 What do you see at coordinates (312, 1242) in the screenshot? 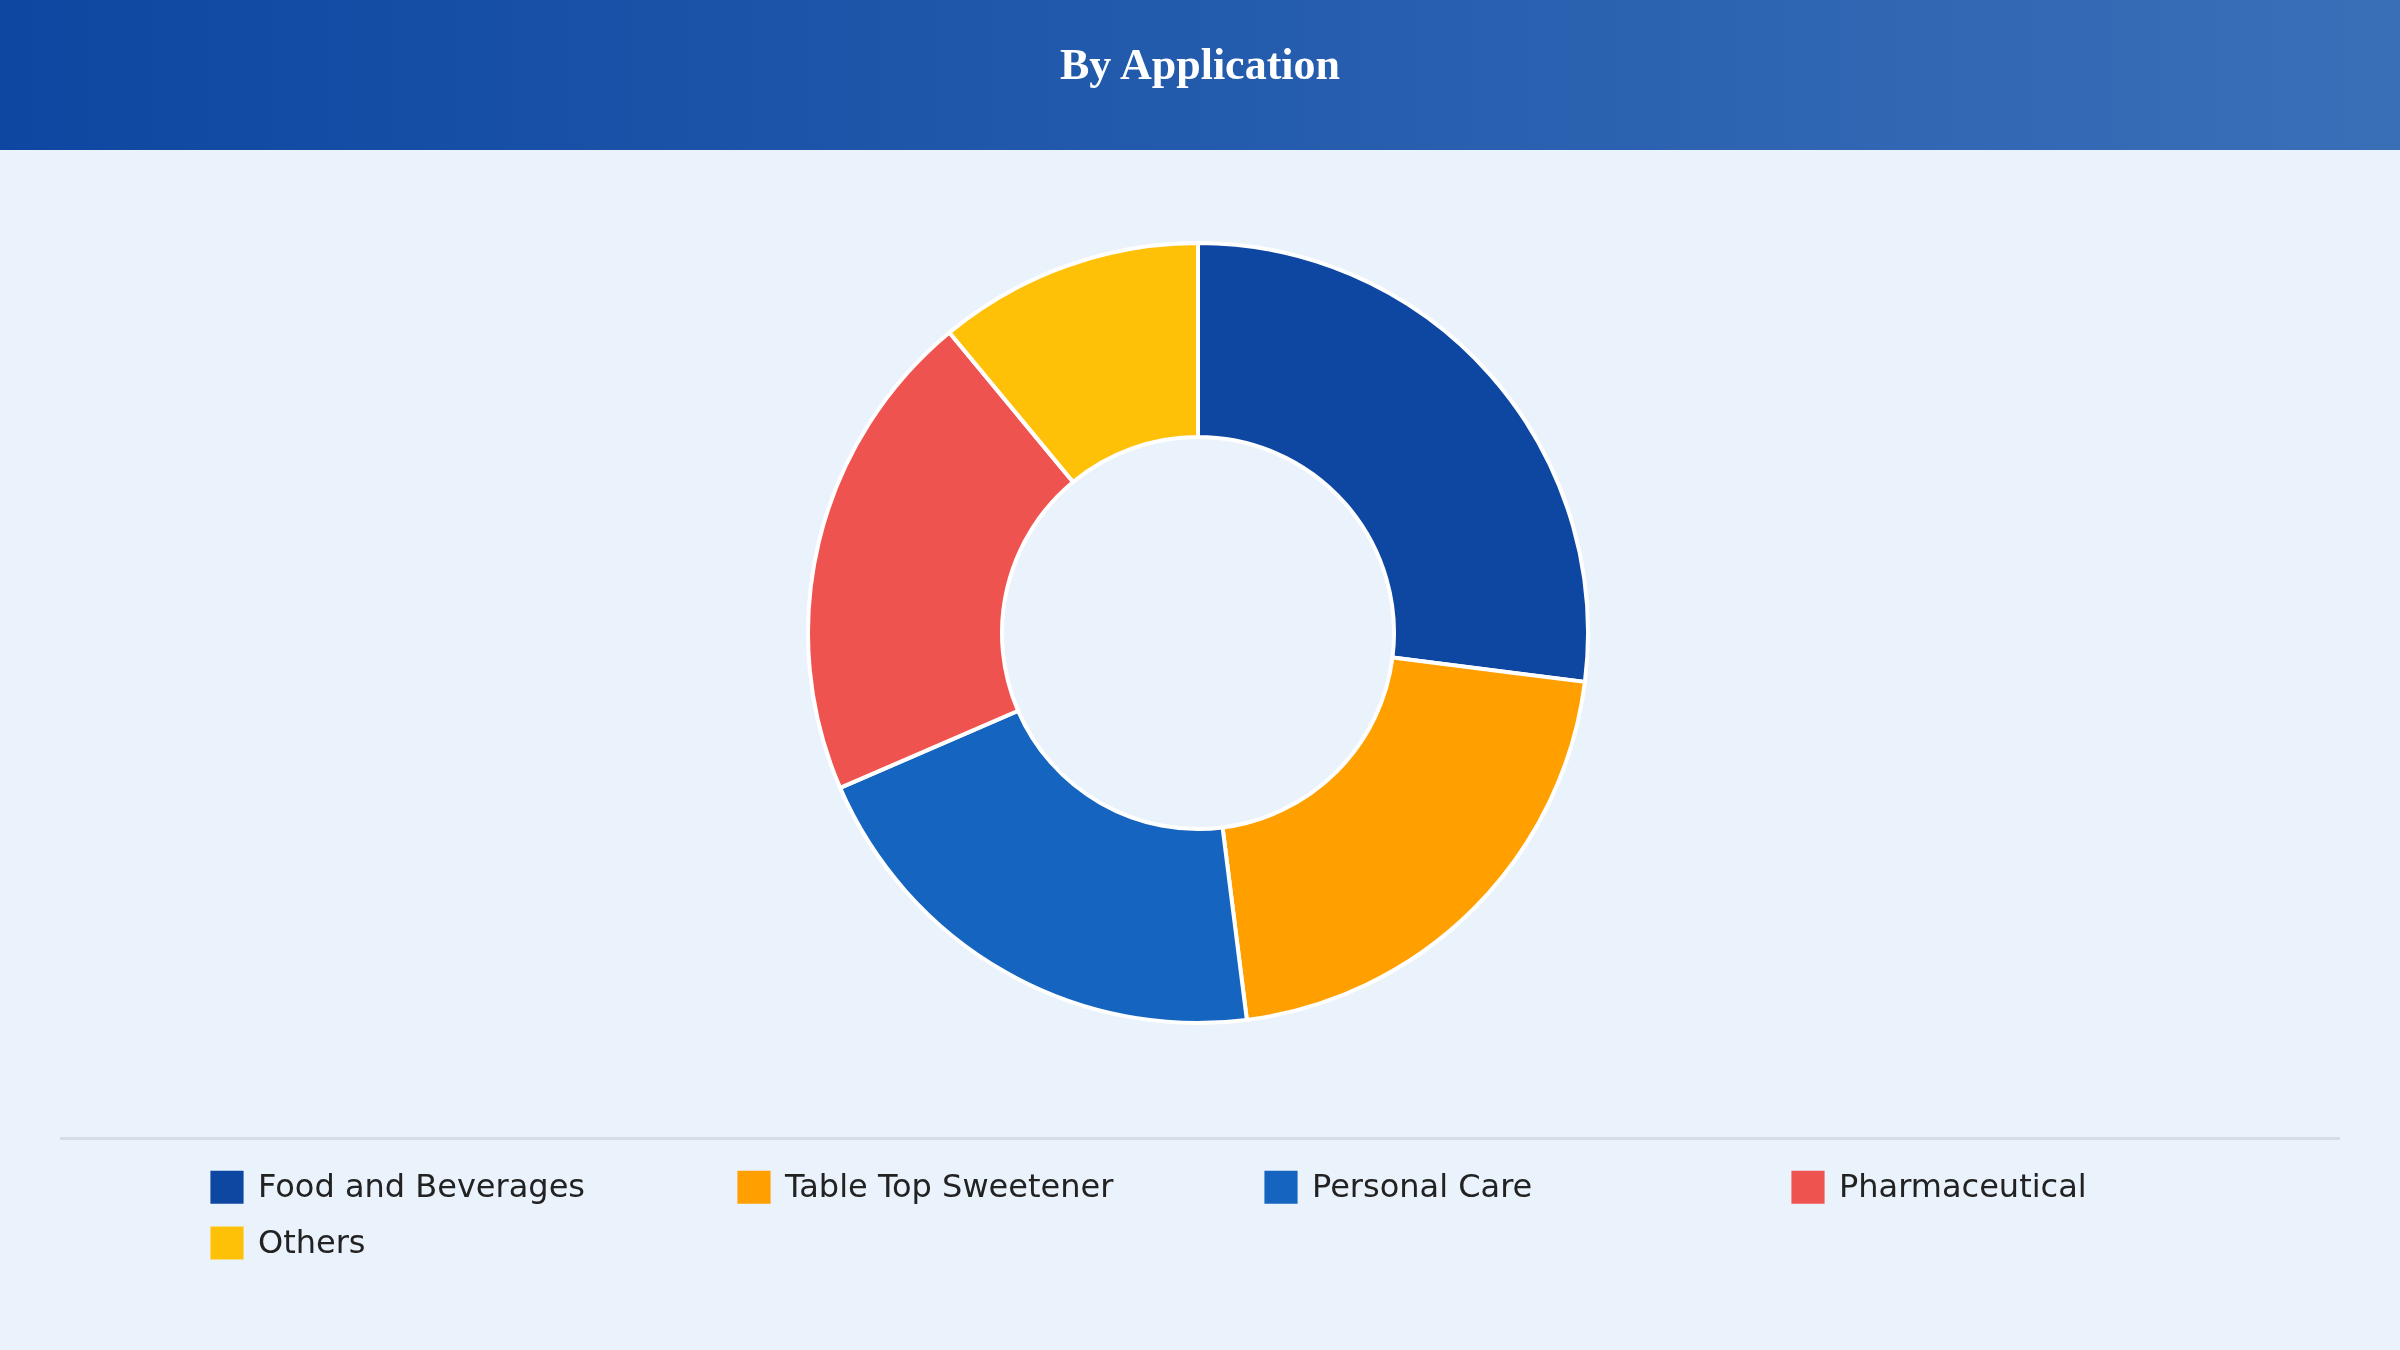
I see `legend-label: Others` at bounding box center [312, 1242].